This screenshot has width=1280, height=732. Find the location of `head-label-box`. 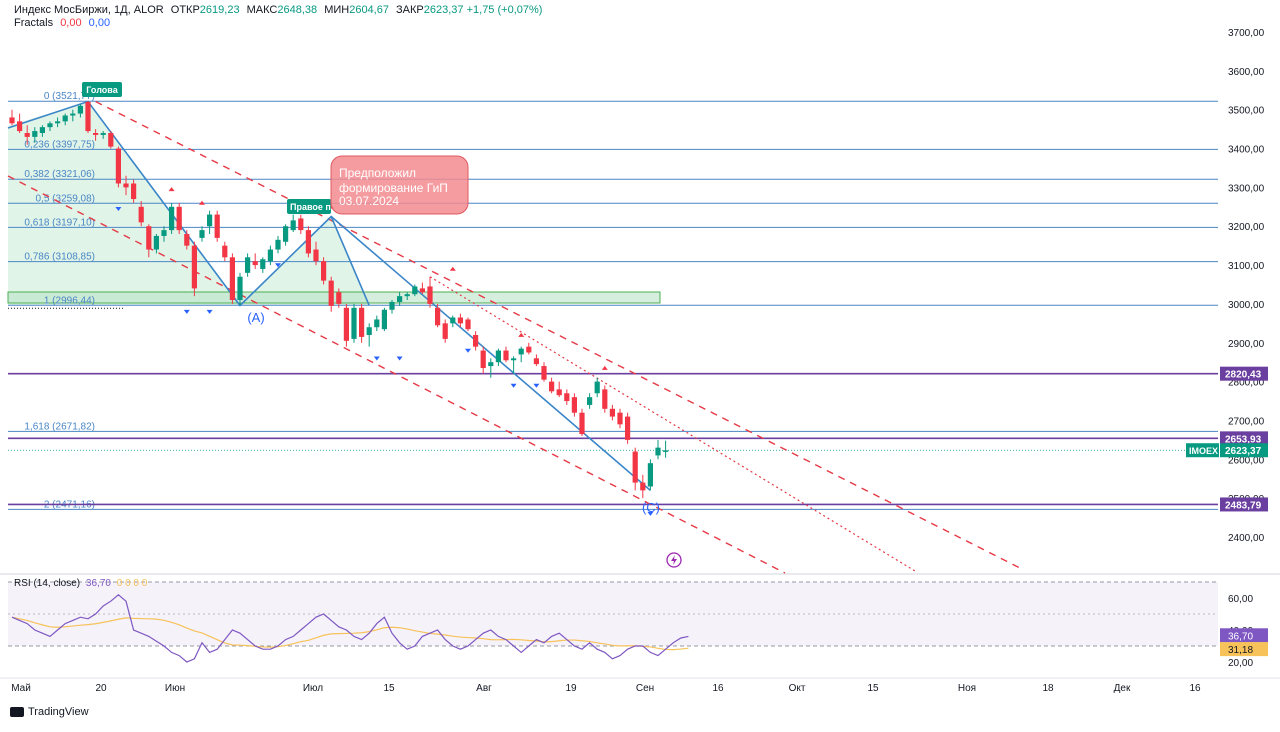

head-label-box is located at coordinates (102, 89).